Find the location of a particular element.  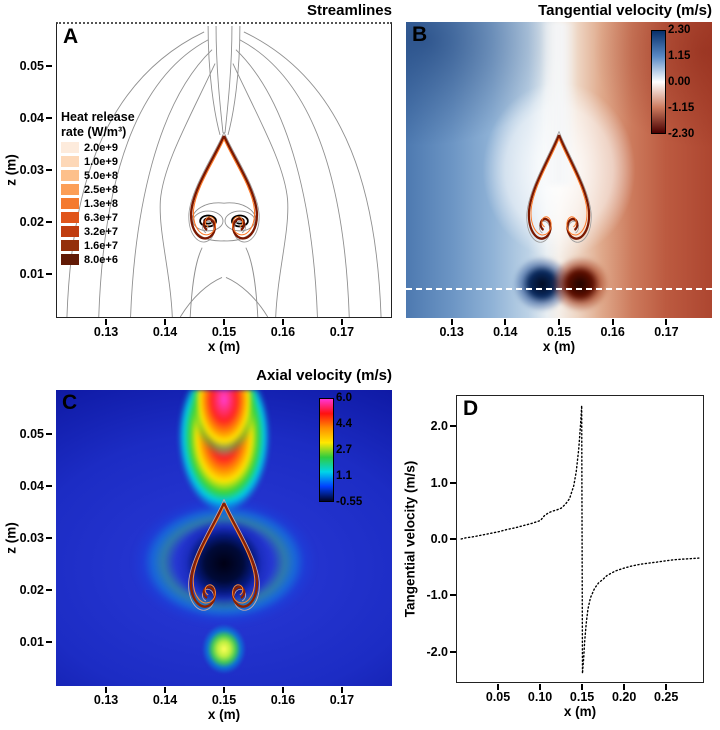

panel-b-x-ticks: 0.13 0.14 0.15 0.16 0.17 is located at coordinates (559, 329).